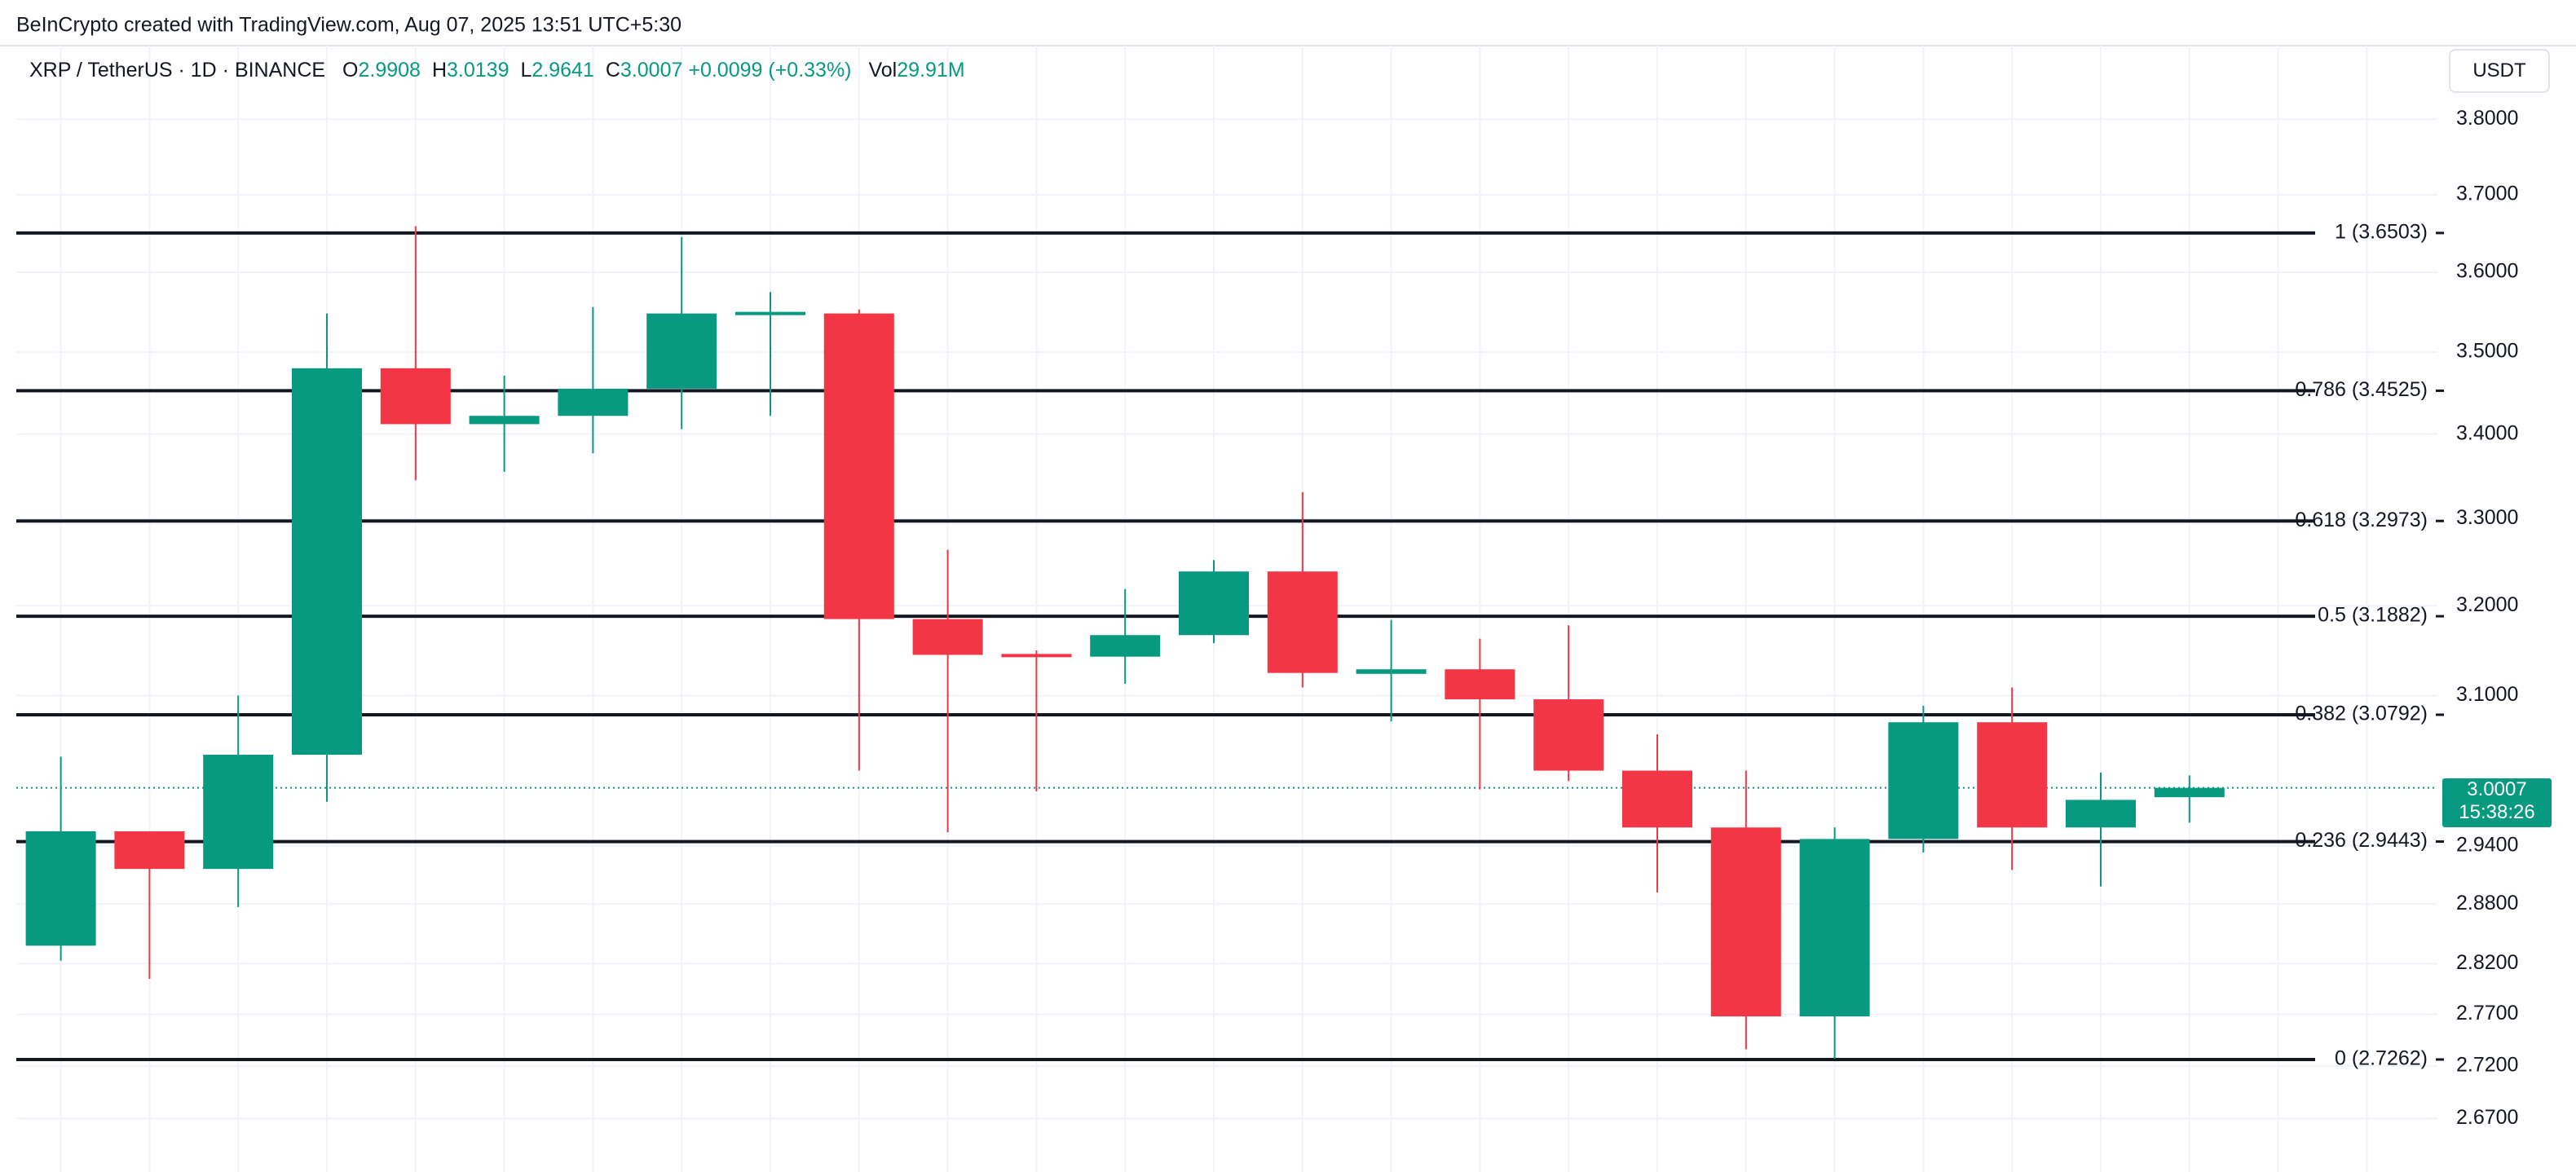  What do you see at coordinates (2487, 604) in the screenshot?
I see `y-tick-label: 3.2000` at bounding box center [2487, 604].